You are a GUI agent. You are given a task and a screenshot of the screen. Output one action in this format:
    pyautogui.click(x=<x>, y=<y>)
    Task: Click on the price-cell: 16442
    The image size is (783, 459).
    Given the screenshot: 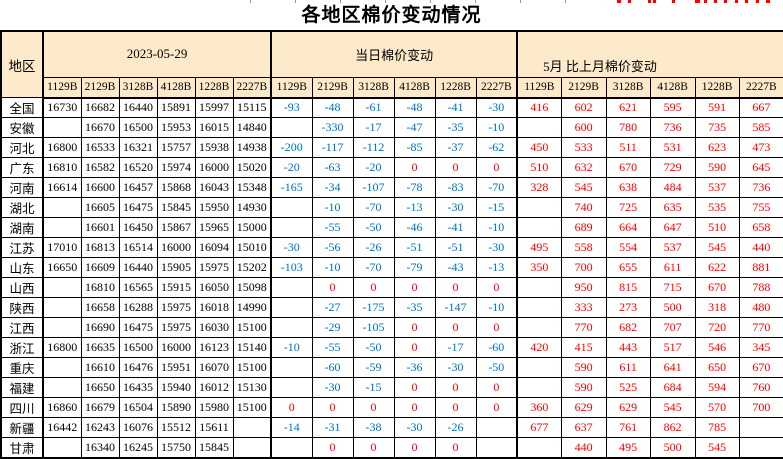 What is the action you would take?
    pyautogui.click(x=62, y=427)
    